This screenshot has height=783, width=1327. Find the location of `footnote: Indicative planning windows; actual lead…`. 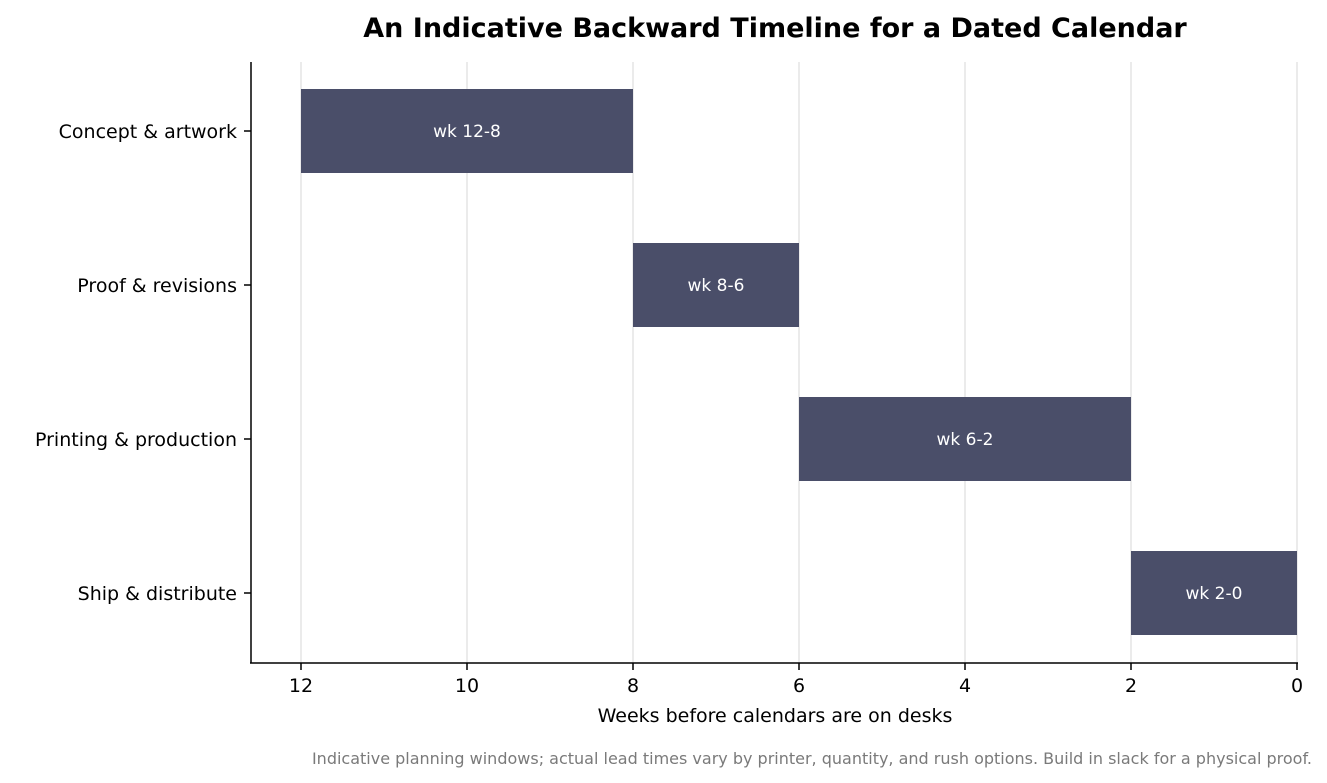

footnote: Indicative planning windows; actual lead… is located at coordinates (812, 758).